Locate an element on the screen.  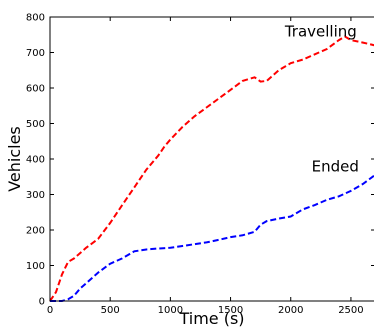
y-tick-label: 300 is located at coordinates (35, 195).